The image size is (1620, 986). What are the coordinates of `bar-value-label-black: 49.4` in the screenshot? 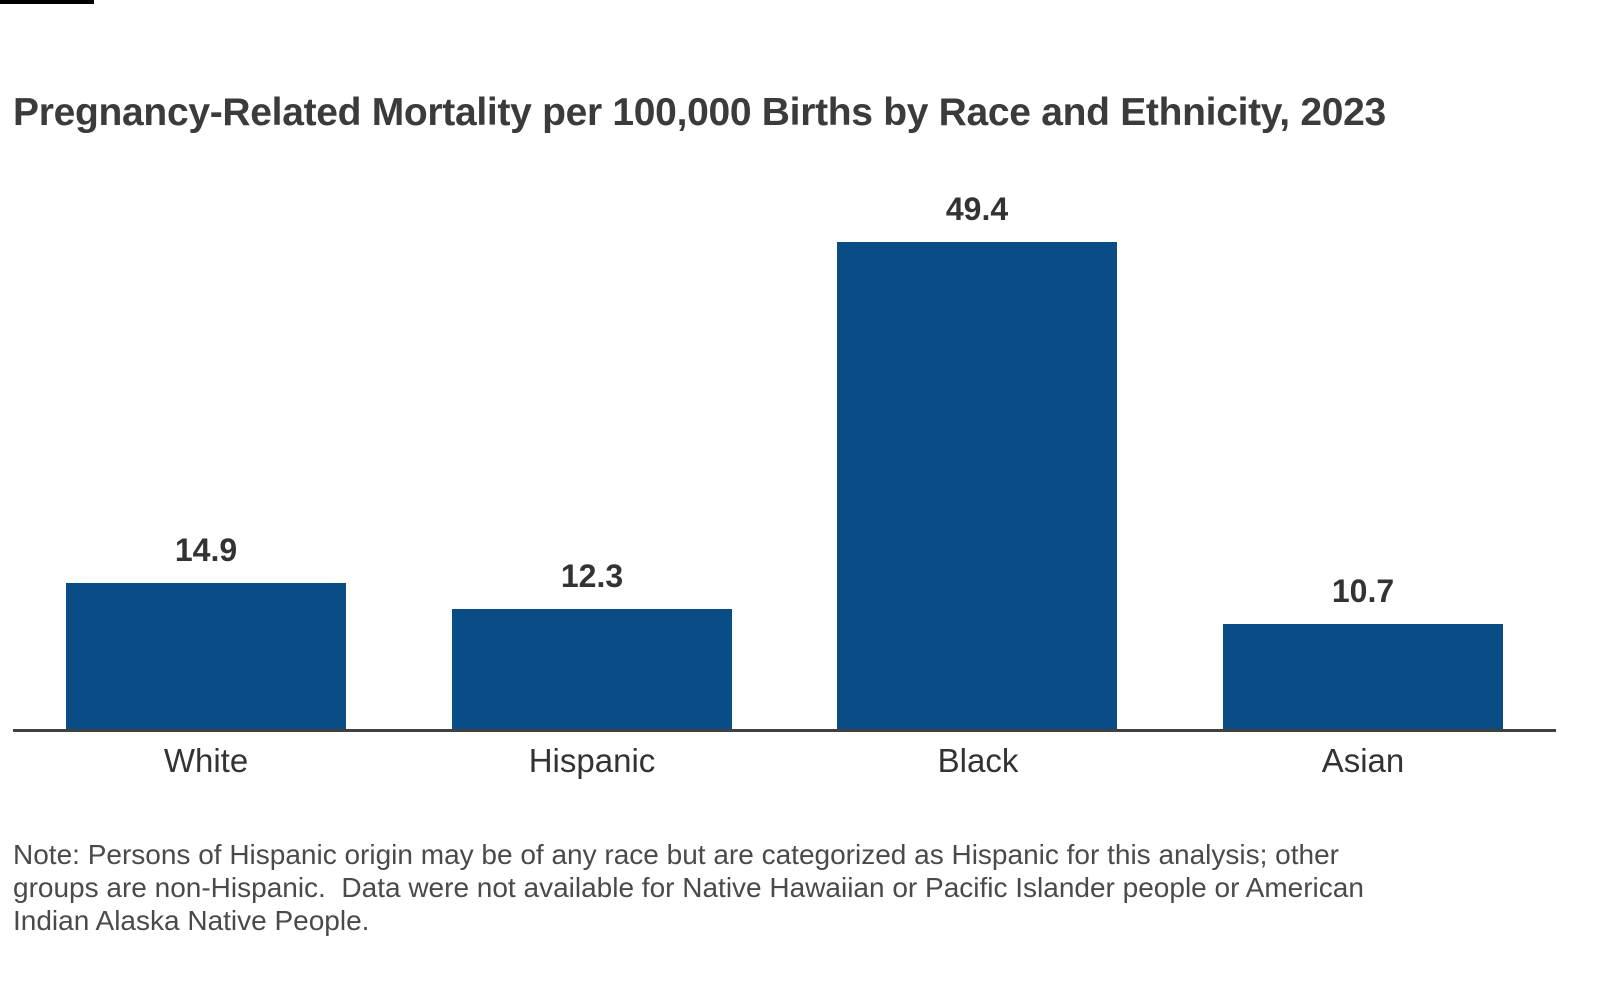 It's located at (977, 209).